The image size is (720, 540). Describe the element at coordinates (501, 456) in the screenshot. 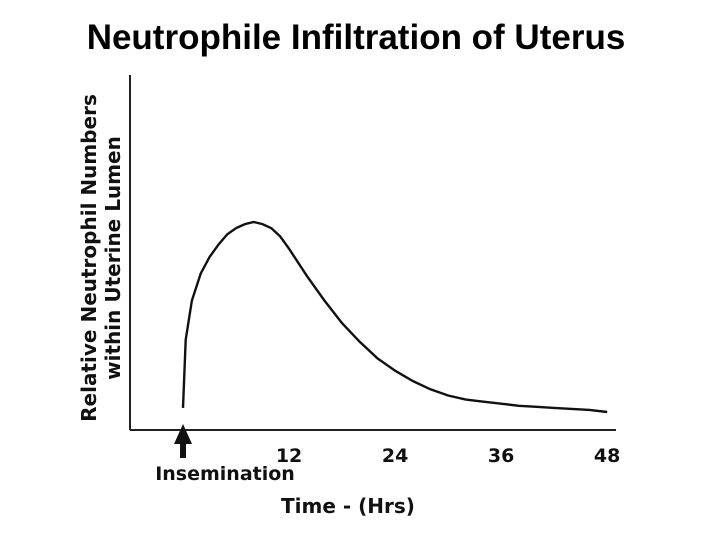

I see `x-tick-label: 36` at that location.